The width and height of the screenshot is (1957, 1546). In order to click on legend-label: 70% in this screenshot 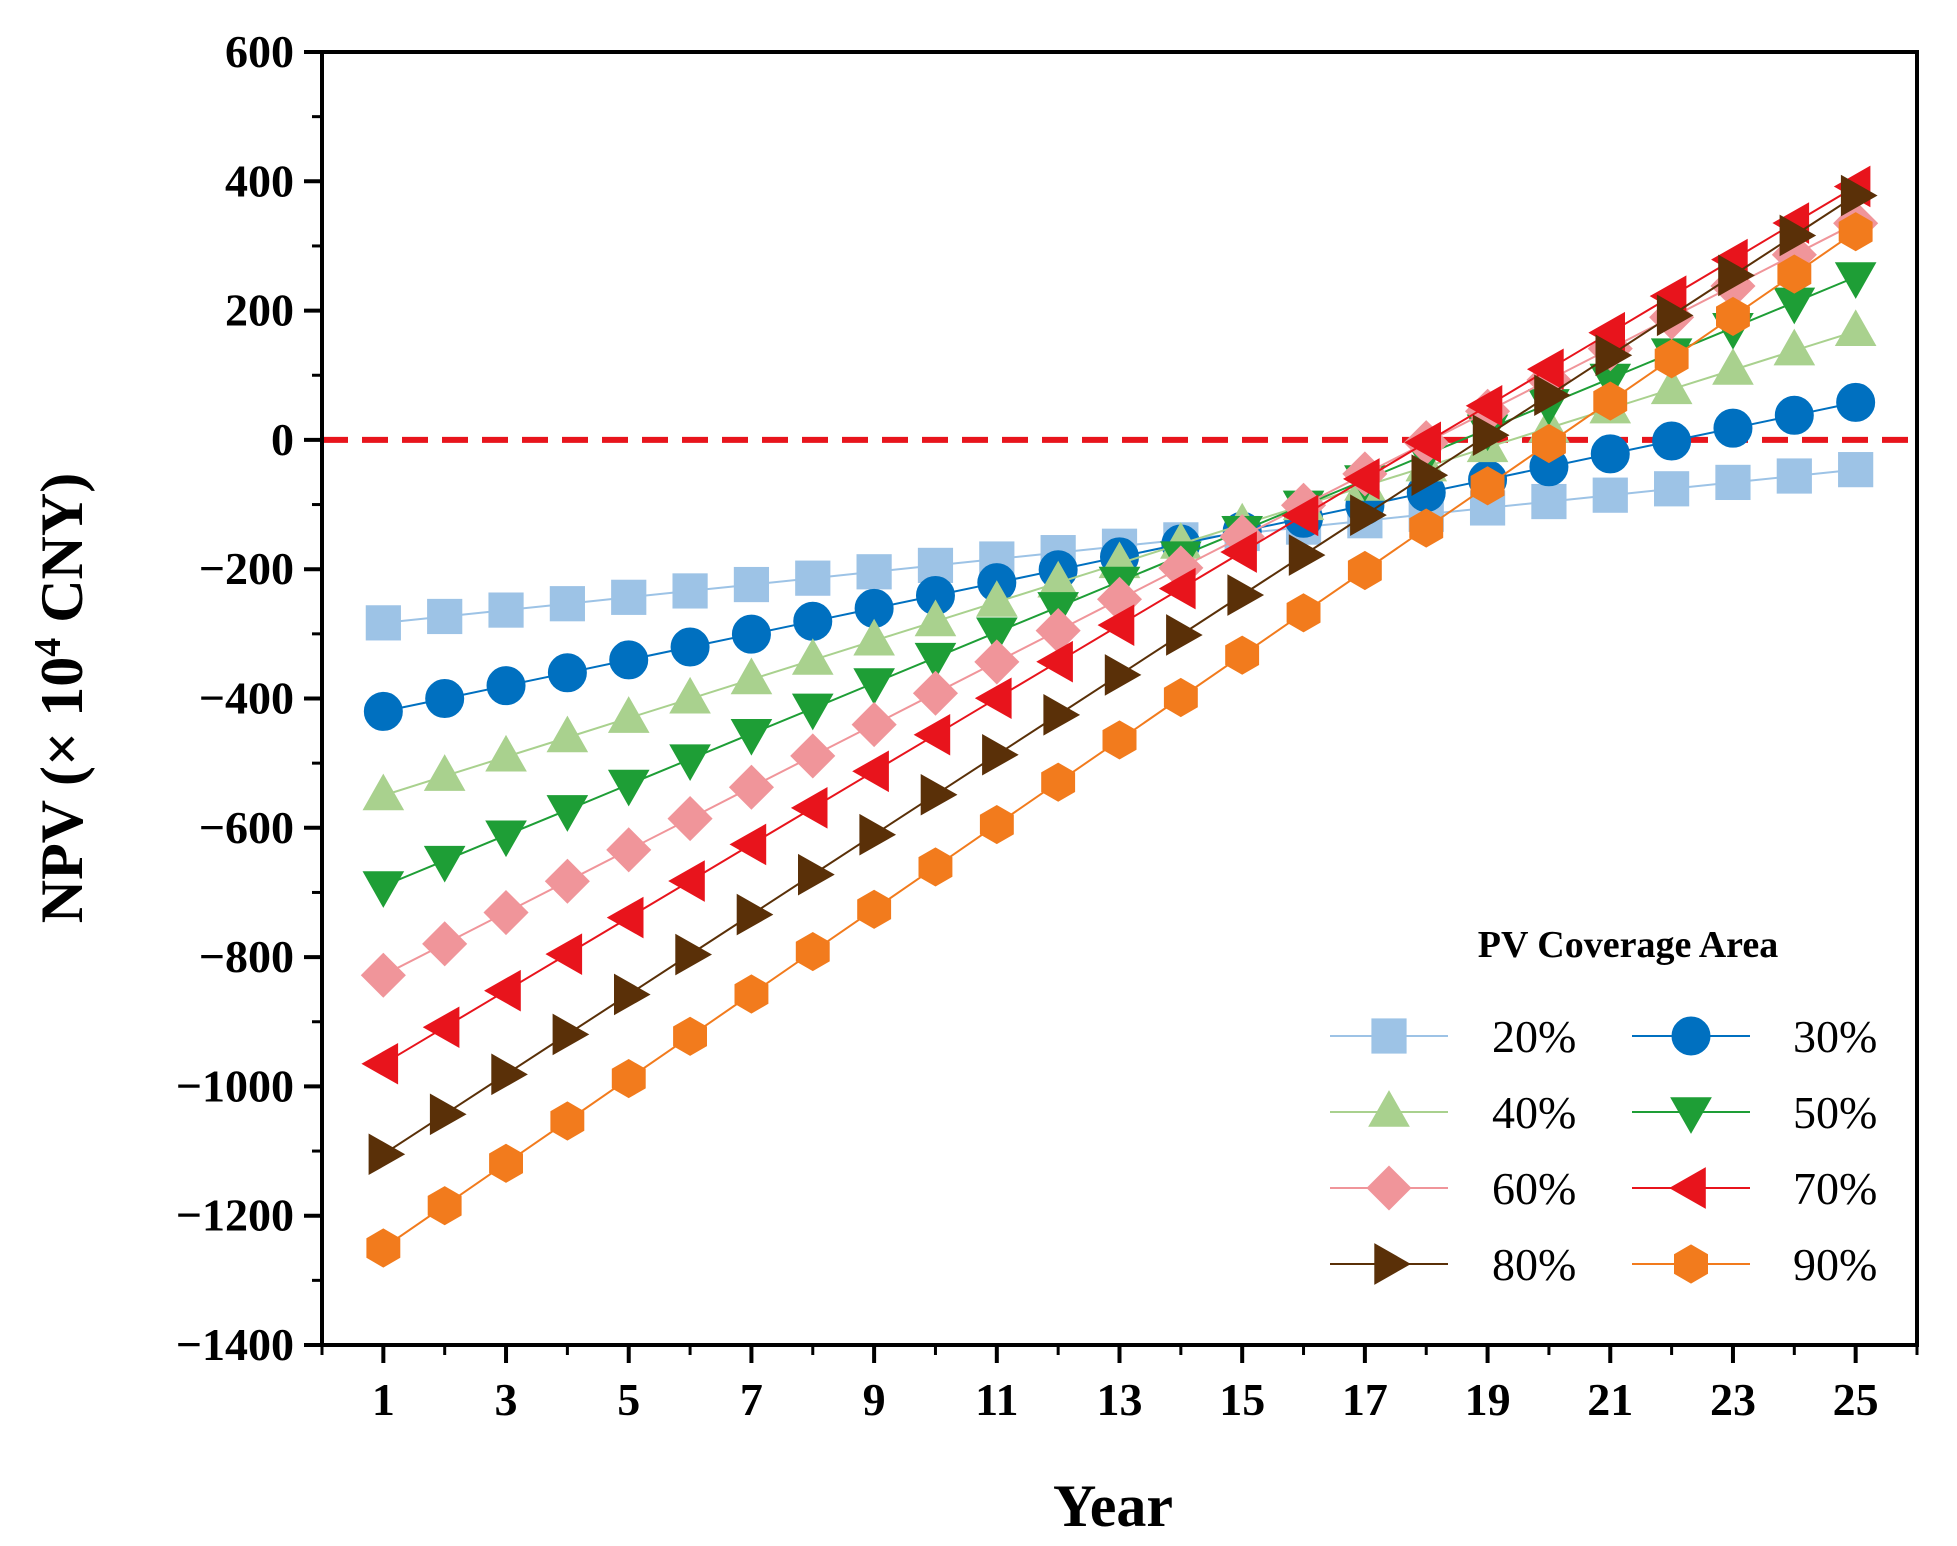, I will do `click(1835, 1188)`.